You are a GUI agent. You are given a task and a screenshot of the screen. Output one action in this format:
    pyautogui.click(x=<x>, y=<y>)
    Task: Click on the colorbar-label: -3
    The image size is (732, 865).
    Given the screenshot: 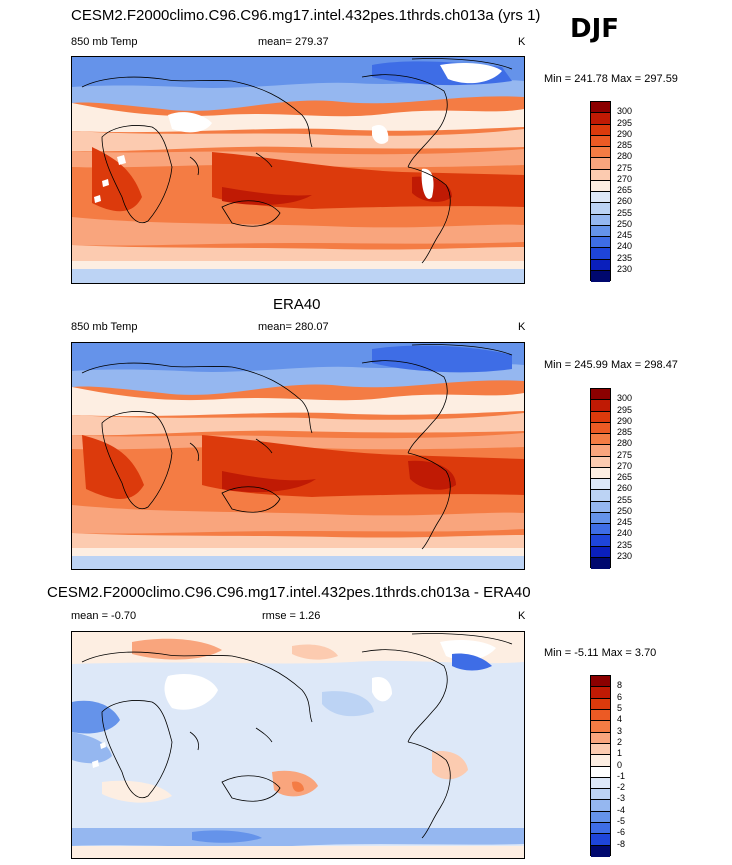 What is the action you would take?
    pyautogui.click(x=621, y=798)
    